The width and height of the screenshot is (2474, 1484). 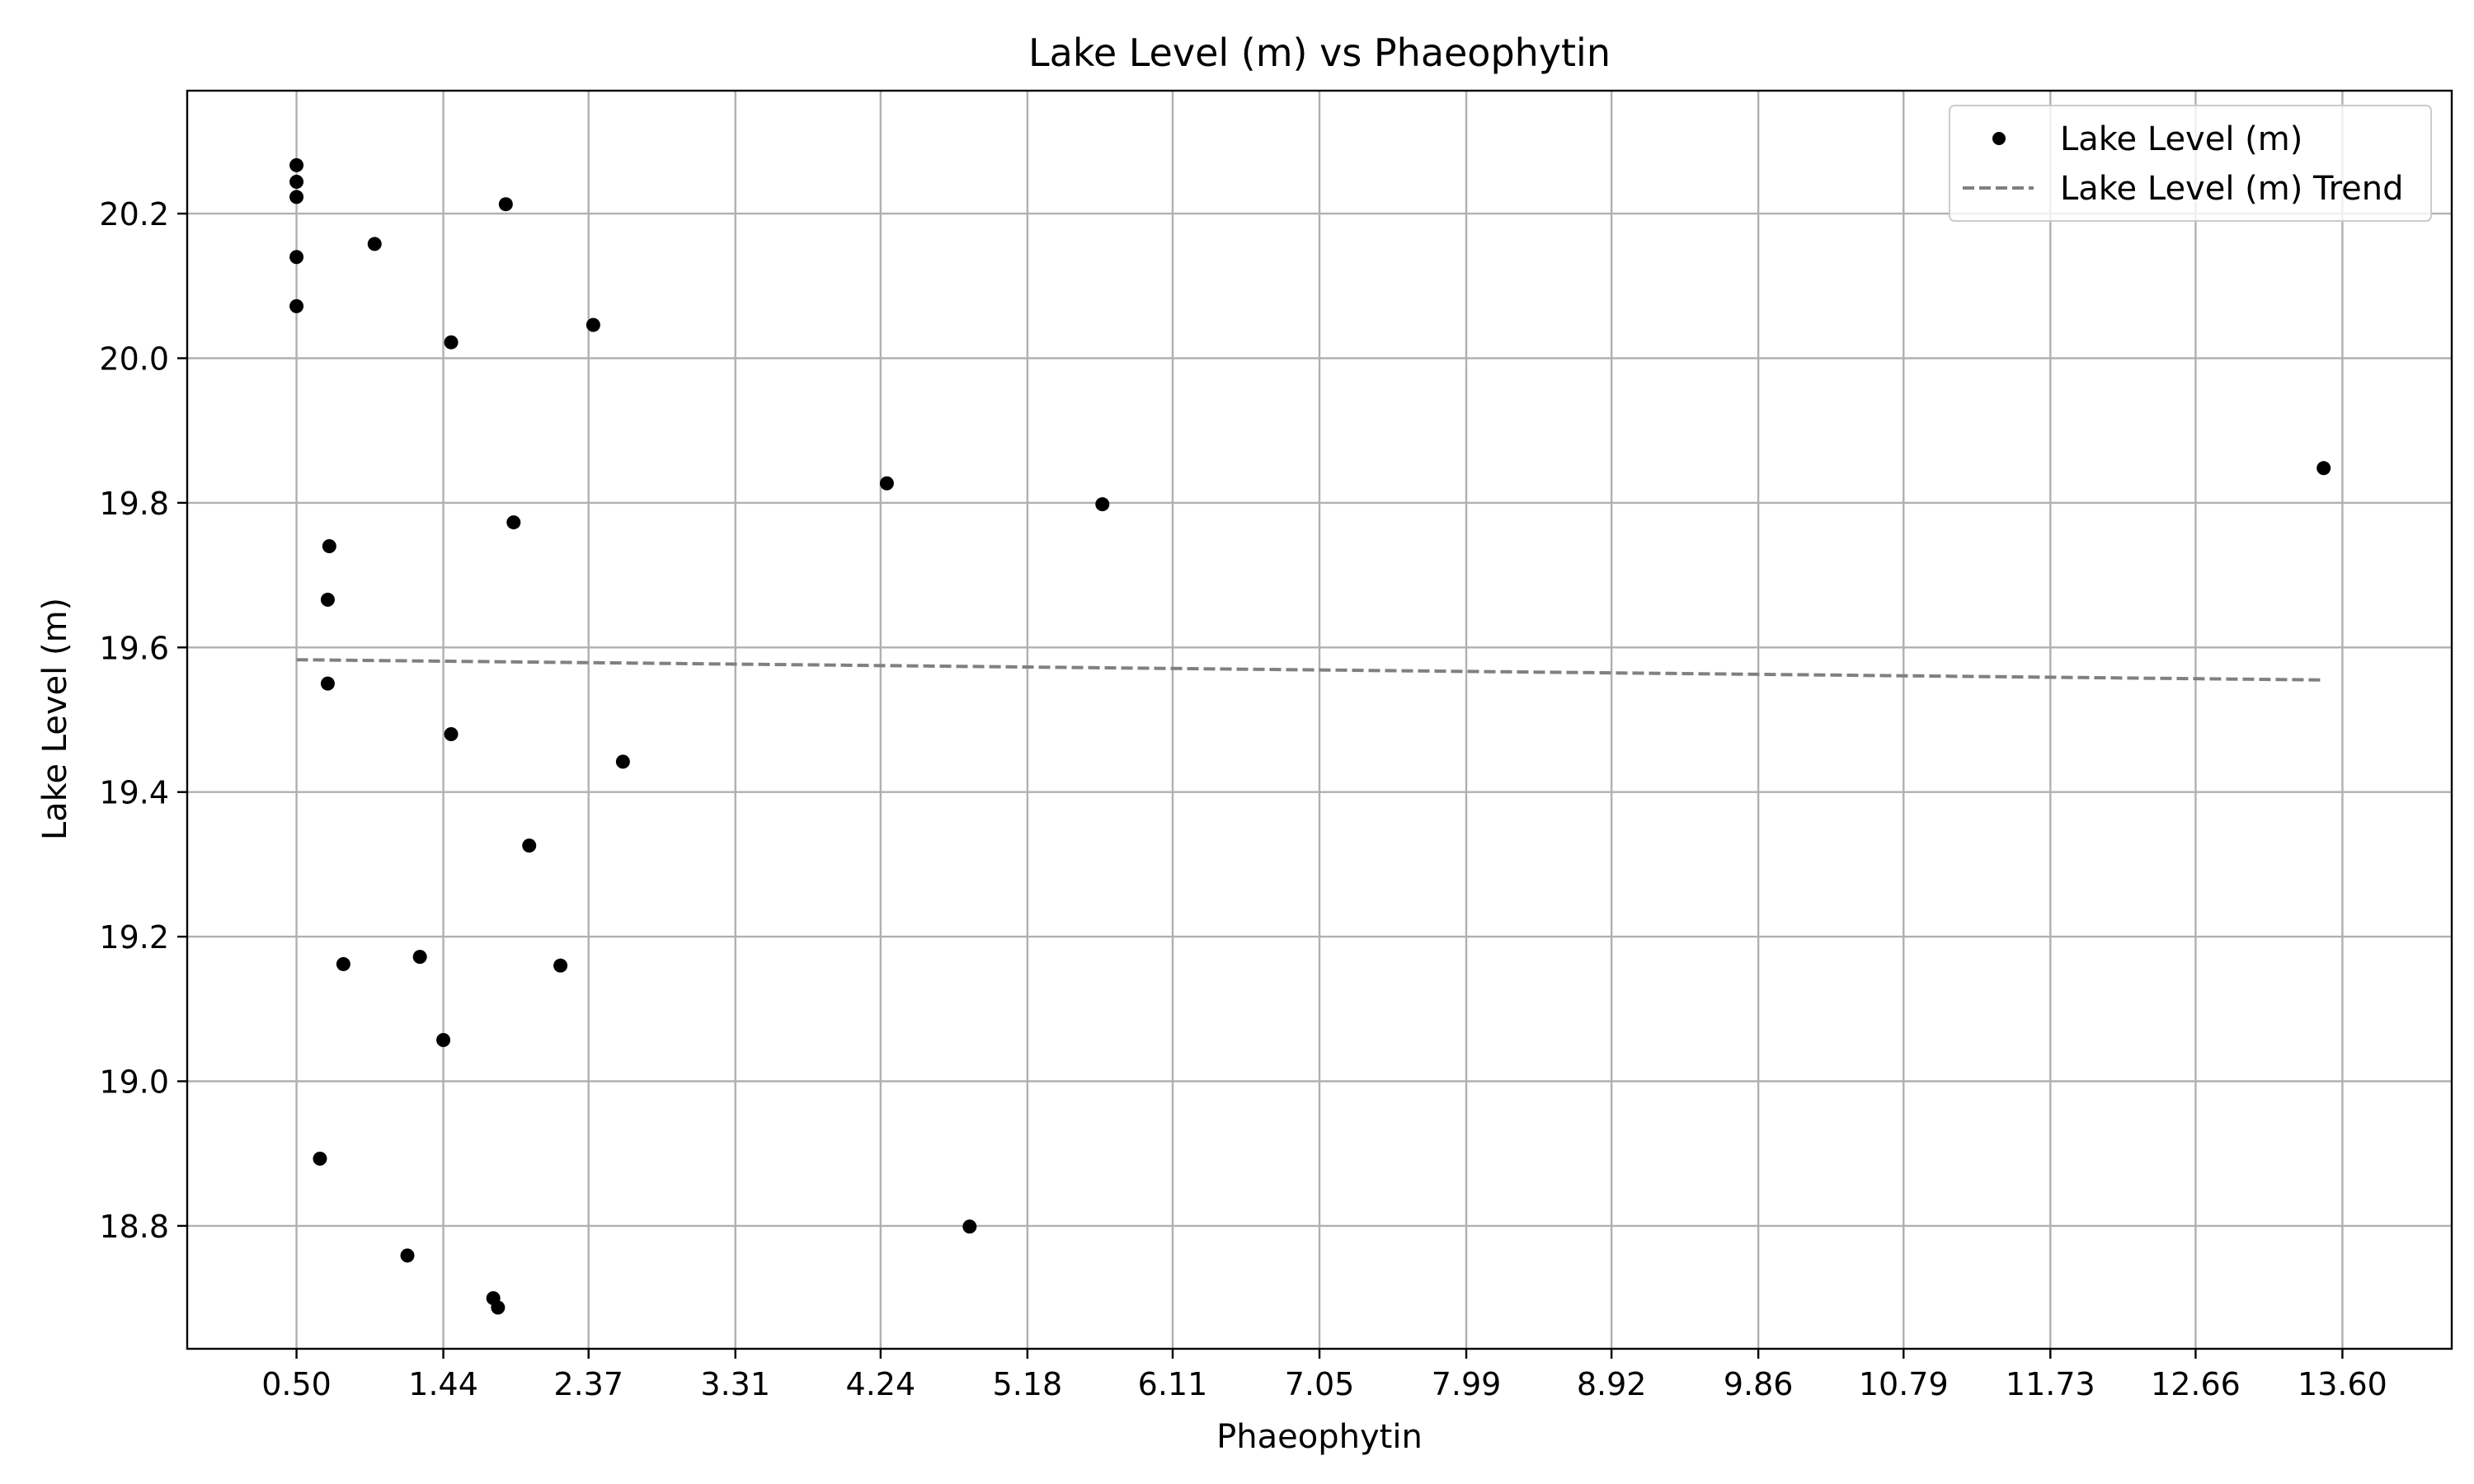 I want to click on y-tick-label: 20.0, so click(x=134, y=358).